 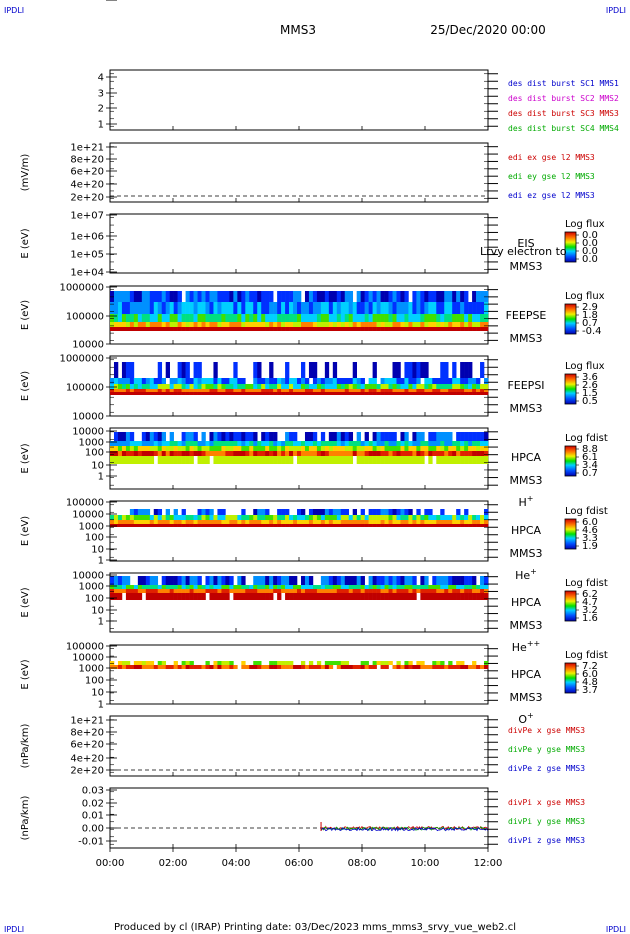 I want to click on colorbar-tick-label: 6.2, so click(x=590, y=594).